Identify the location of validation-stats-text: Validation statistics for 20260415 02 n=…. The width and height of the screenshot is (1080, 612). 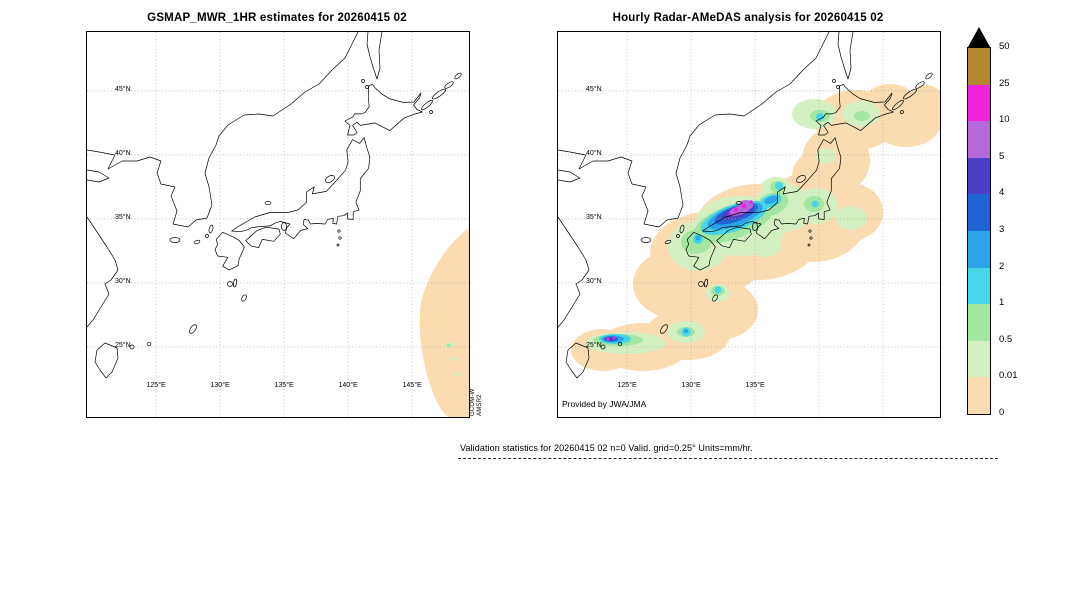
(606, 448).